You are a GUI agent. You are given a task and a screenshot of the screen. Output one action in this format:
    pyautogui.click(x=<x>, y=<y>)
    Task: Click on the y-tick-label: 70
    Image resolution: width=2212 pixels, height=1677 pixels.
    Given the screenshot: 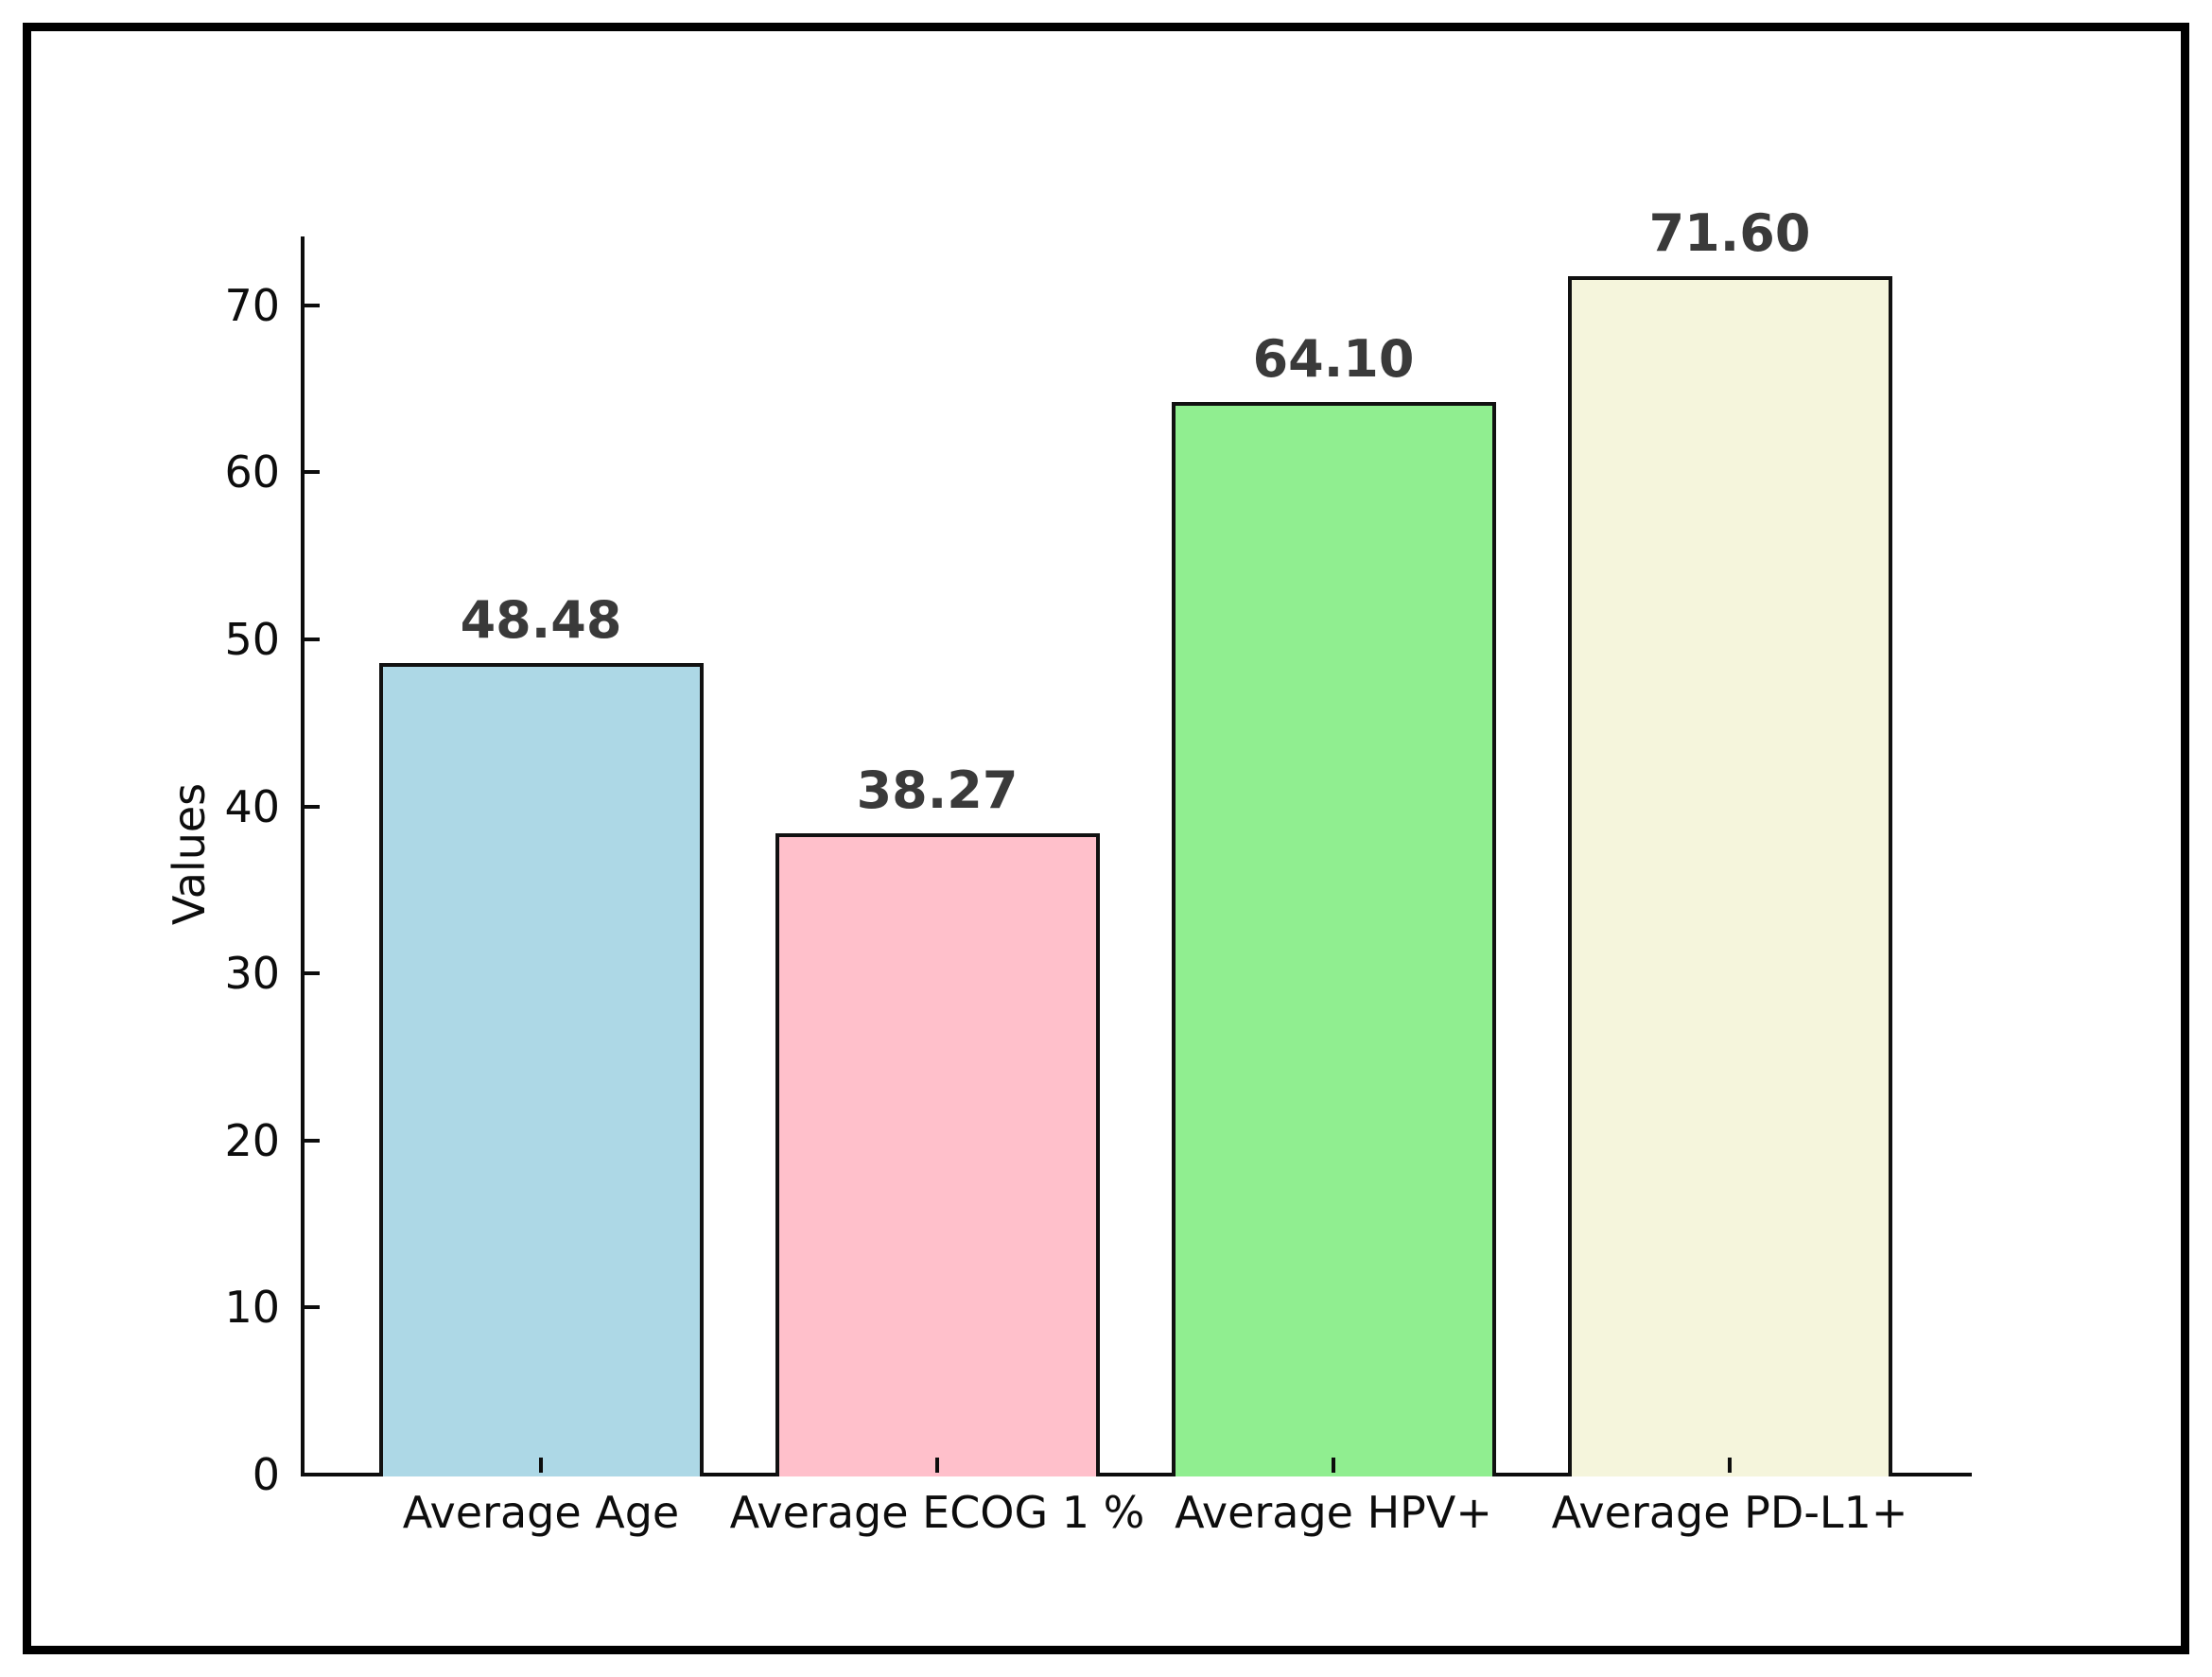 What is the action you would take?
    pyautogui.click(x=252, y=305)
    